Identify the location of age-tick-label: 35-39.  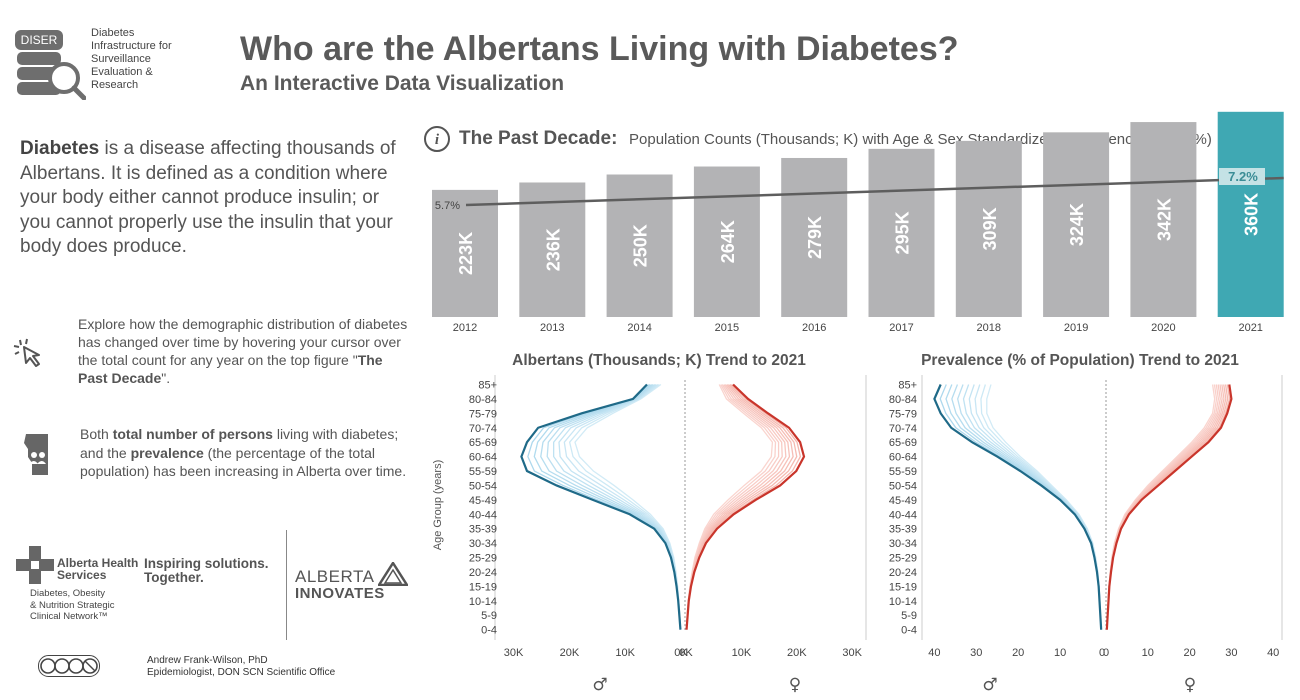
(903, 530).